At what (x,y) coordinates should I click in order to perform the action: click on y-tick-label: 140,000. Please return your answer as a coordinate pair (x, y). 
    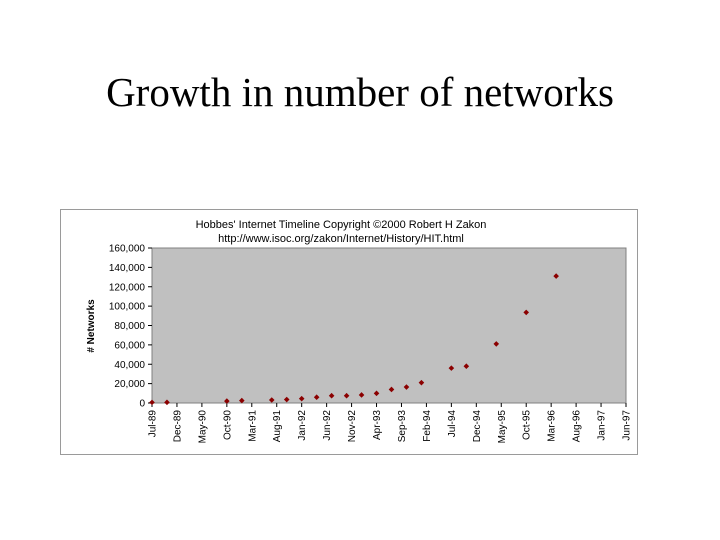
    Looking at the image, I should click on (127, 268).